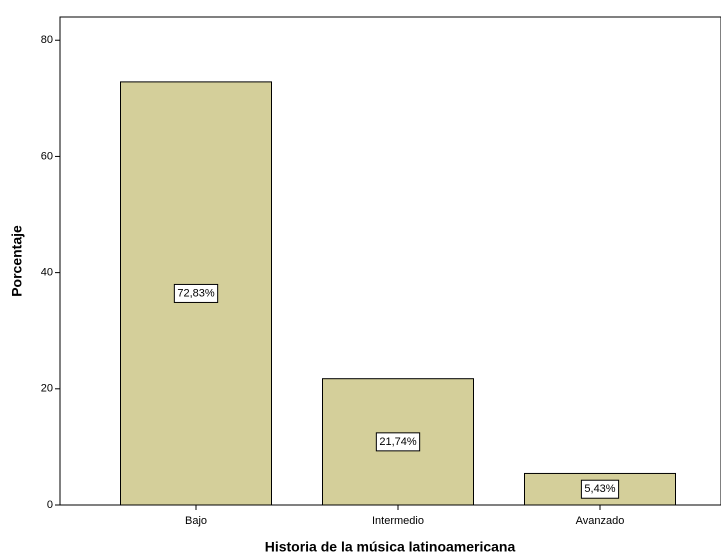 The height and width of the screenshot is (557, 721). I want to click on data-label: 5,43%, so click(599, 489).